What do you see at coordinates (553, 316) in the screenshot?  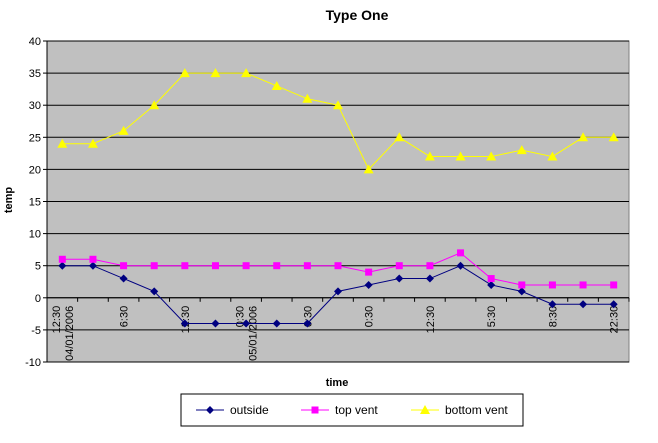 I see `x-tick-label: 8:30` at bounding box center [553, 316].